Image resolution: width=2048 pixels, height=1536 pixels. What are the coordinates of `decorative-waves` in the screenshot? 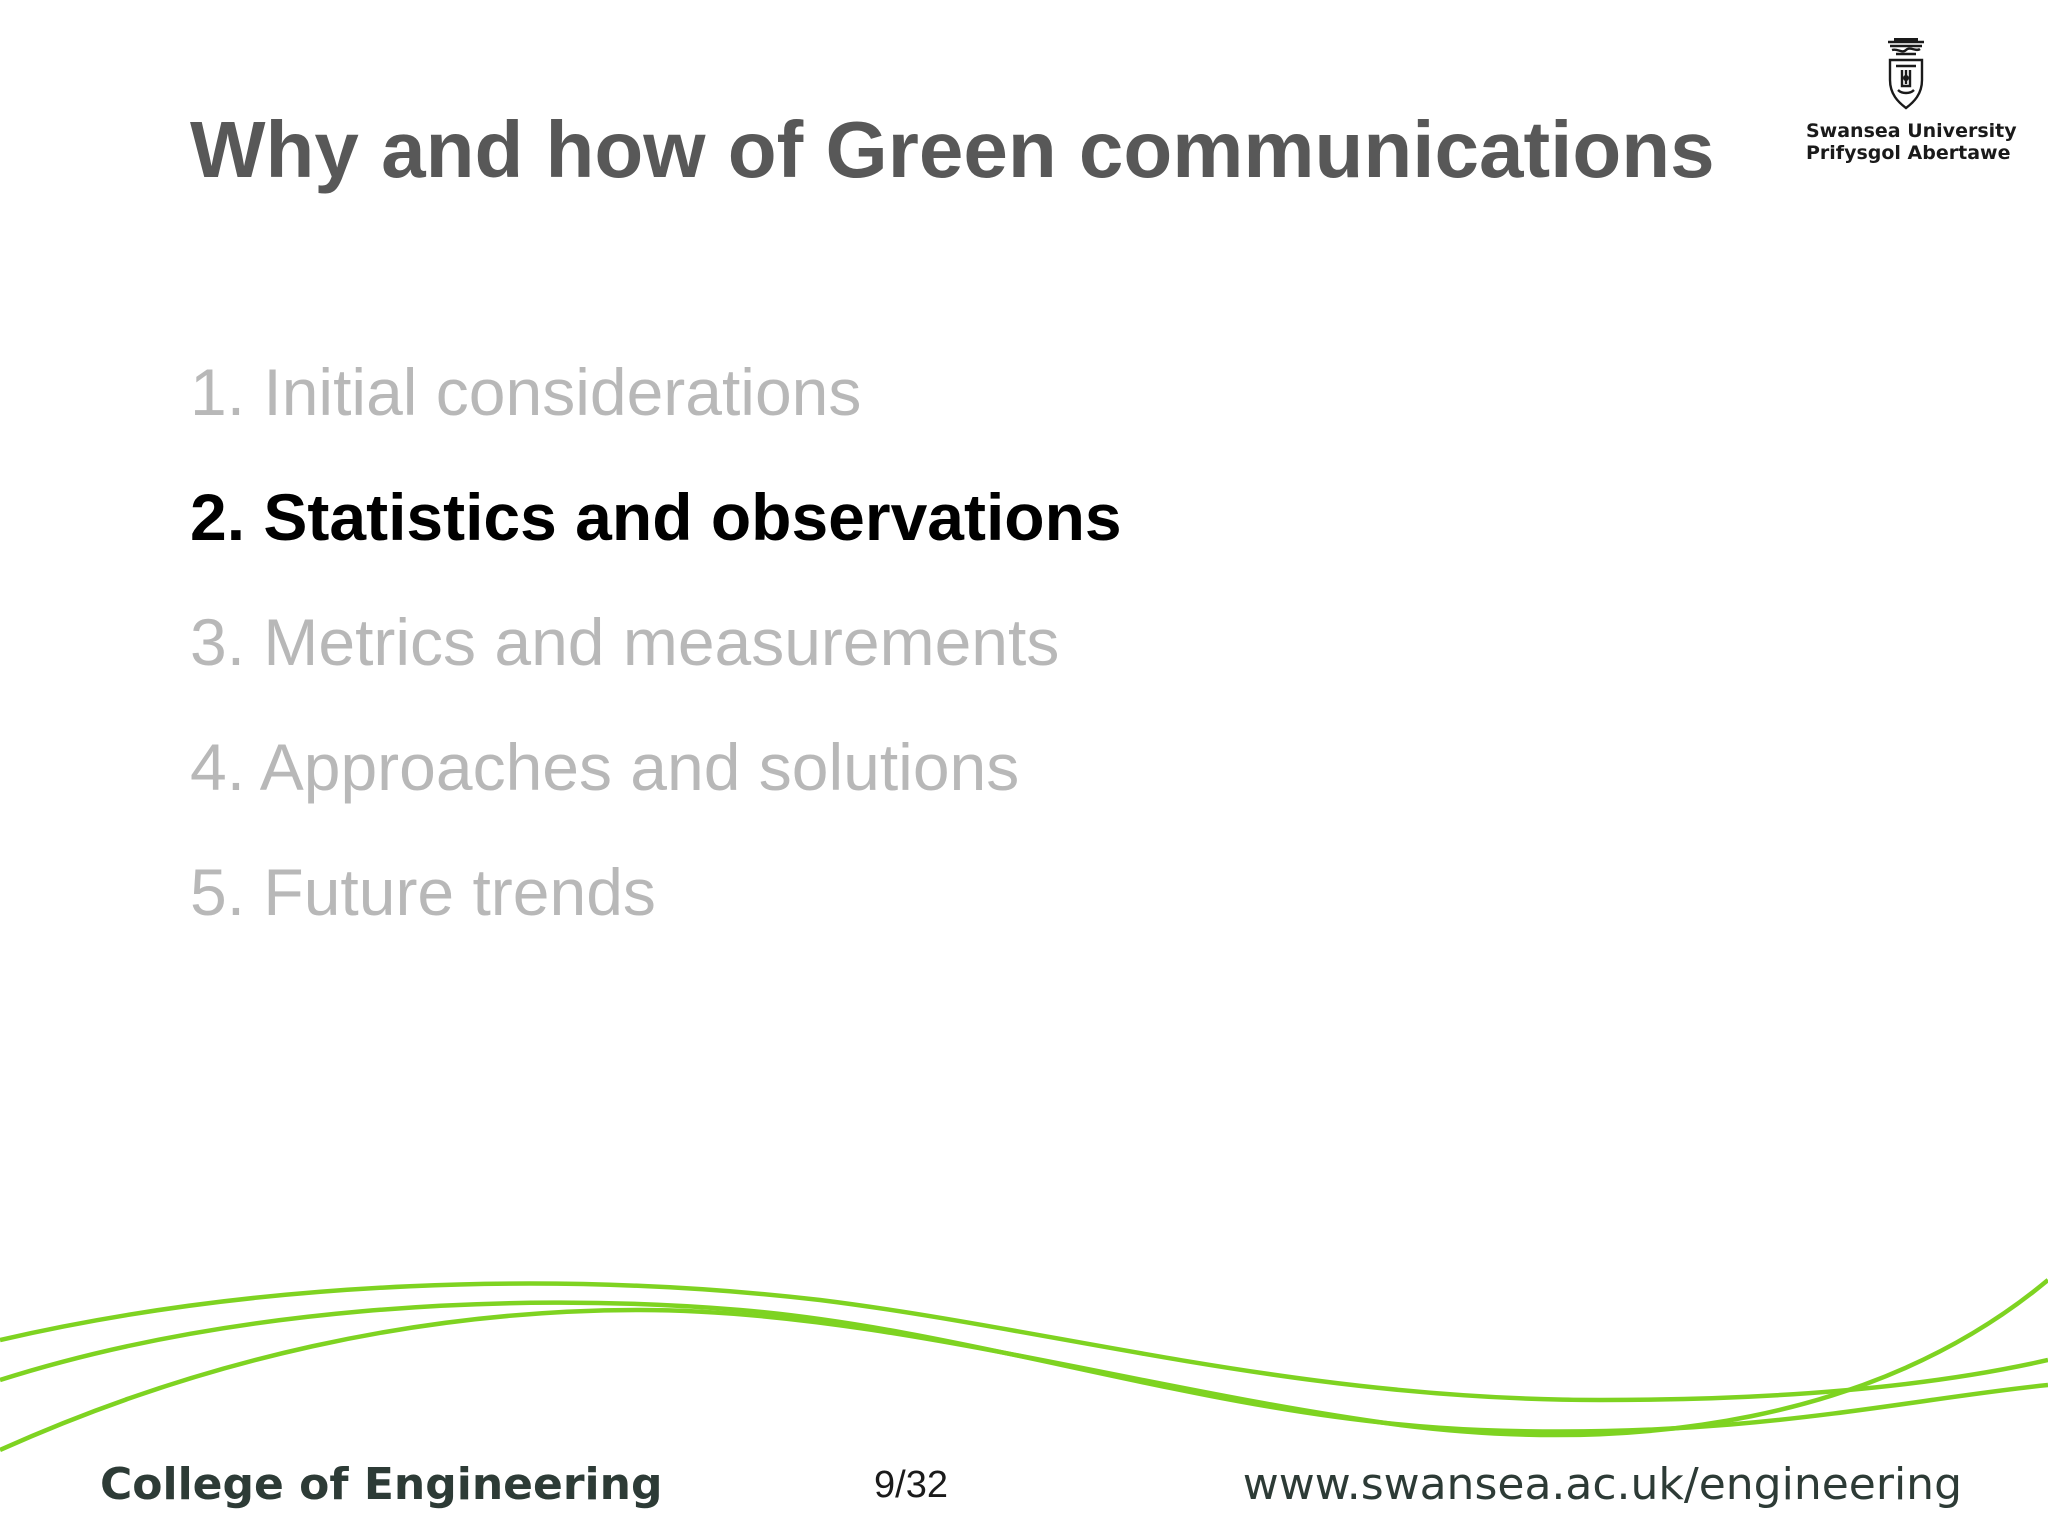 It's located at (1024, 1365).